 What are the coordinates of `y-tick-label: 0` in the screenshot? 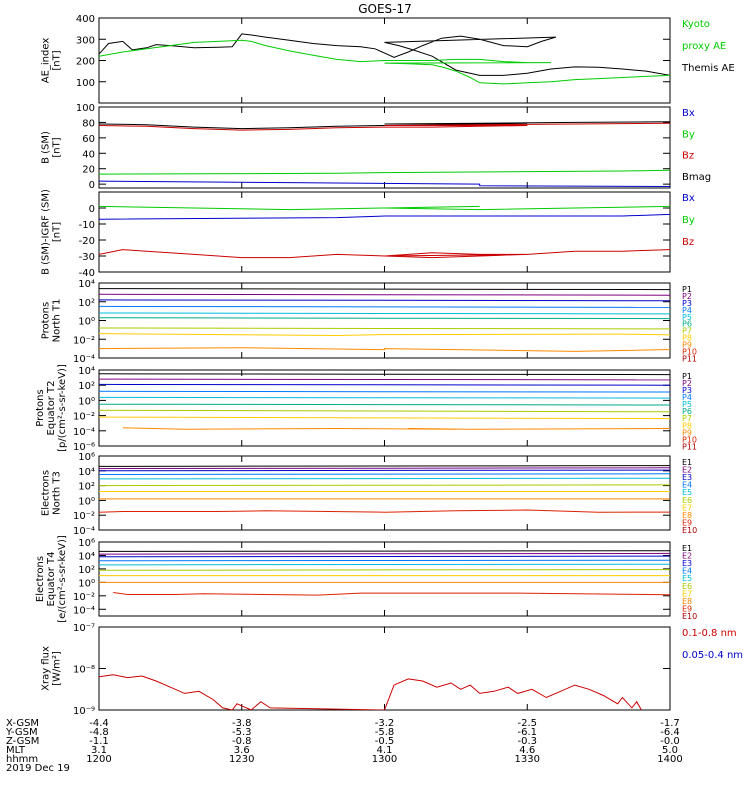 It's located at (92, 185).